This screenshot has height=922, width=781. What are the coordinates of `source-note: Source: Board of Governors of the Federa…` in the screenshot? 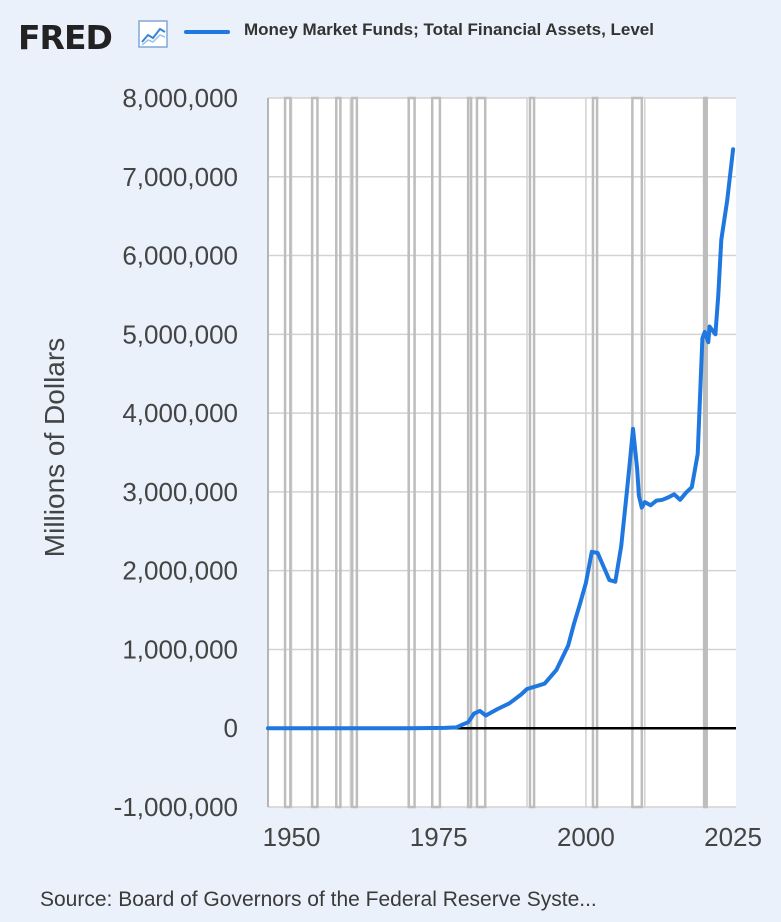 It's located at (318, 899).